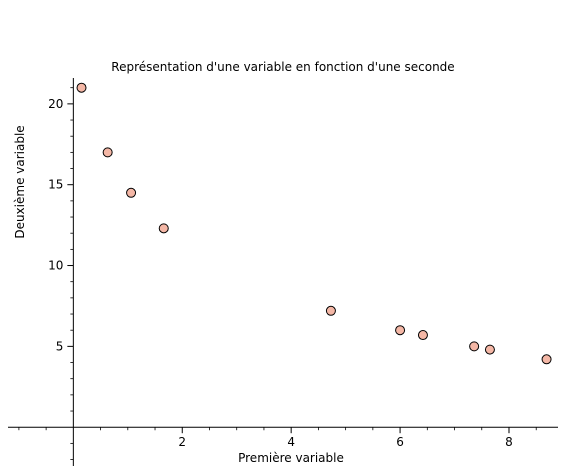 Image resolution: width=567 pixels, height=475 pixels. I want to click on y-tick-label: 10, so click(55, 266).